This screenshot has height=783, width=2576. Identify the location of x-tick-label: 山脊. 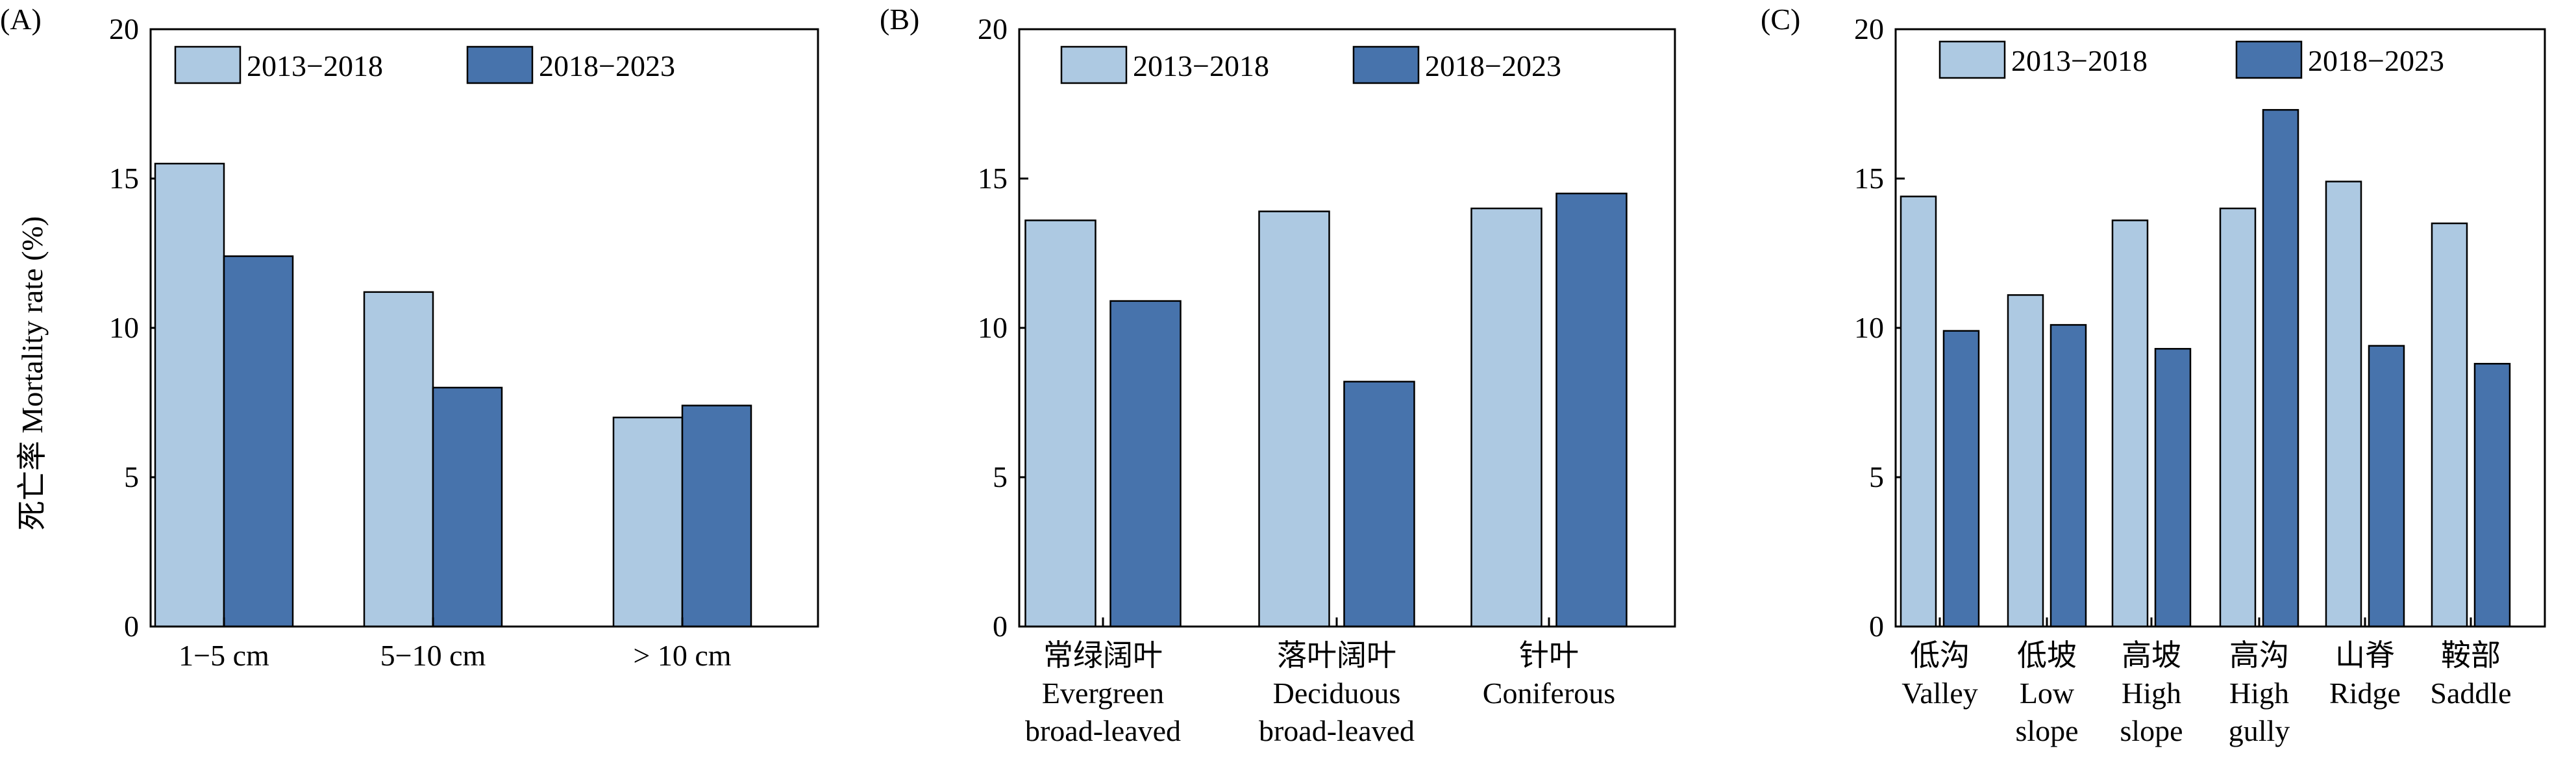
(2365, 655).